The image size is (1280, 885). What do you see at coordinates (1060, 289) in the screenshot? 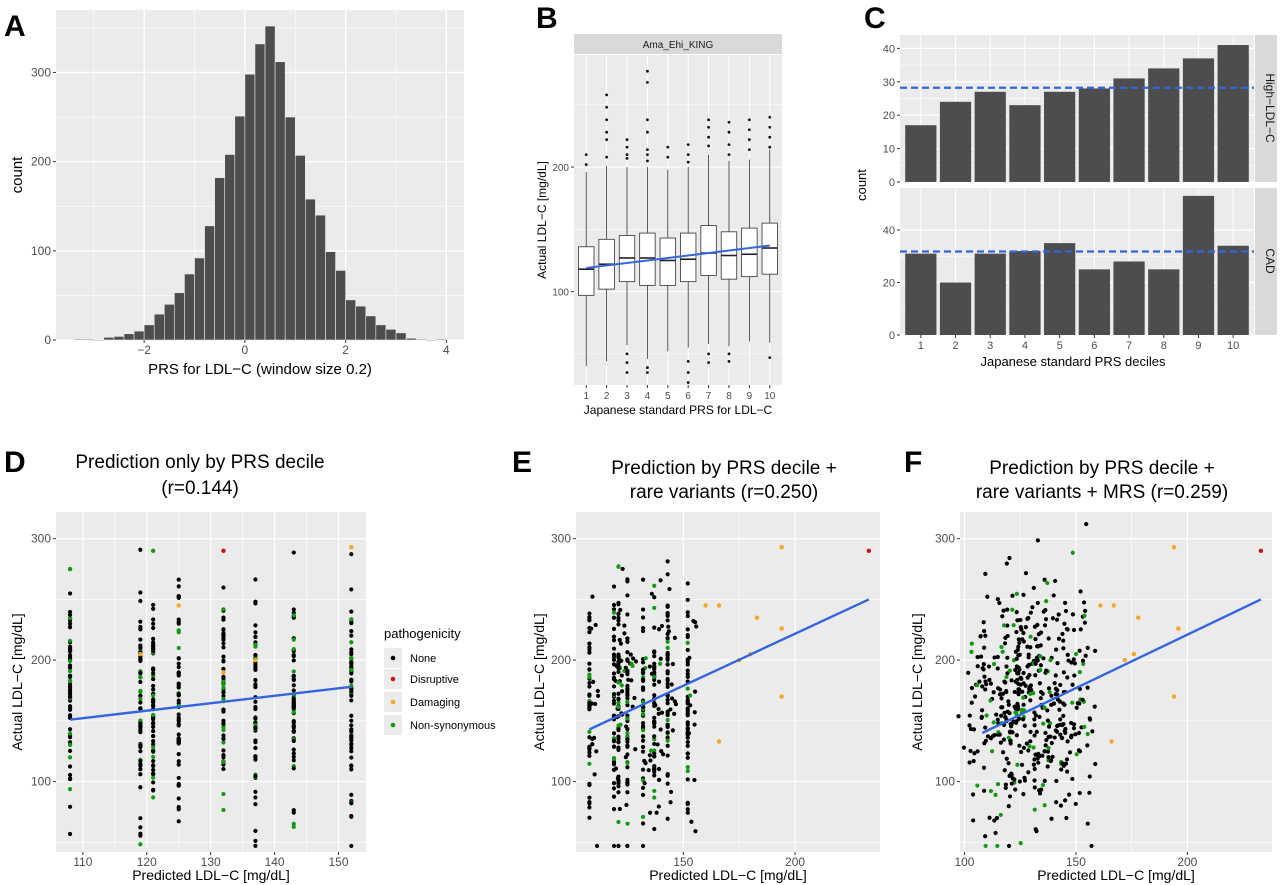
I see `decile-bar` at bounding box center [1060, 289].